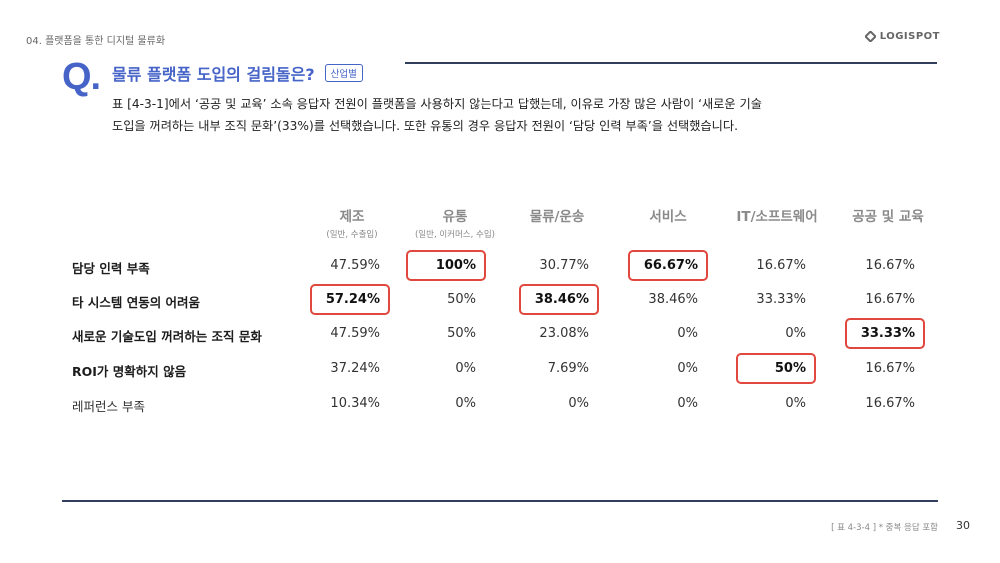 This screenshot has height=563, width=1000. I want to click on column-header-sublabel: (일반, 이커머스, 수입), so click(454, 235).